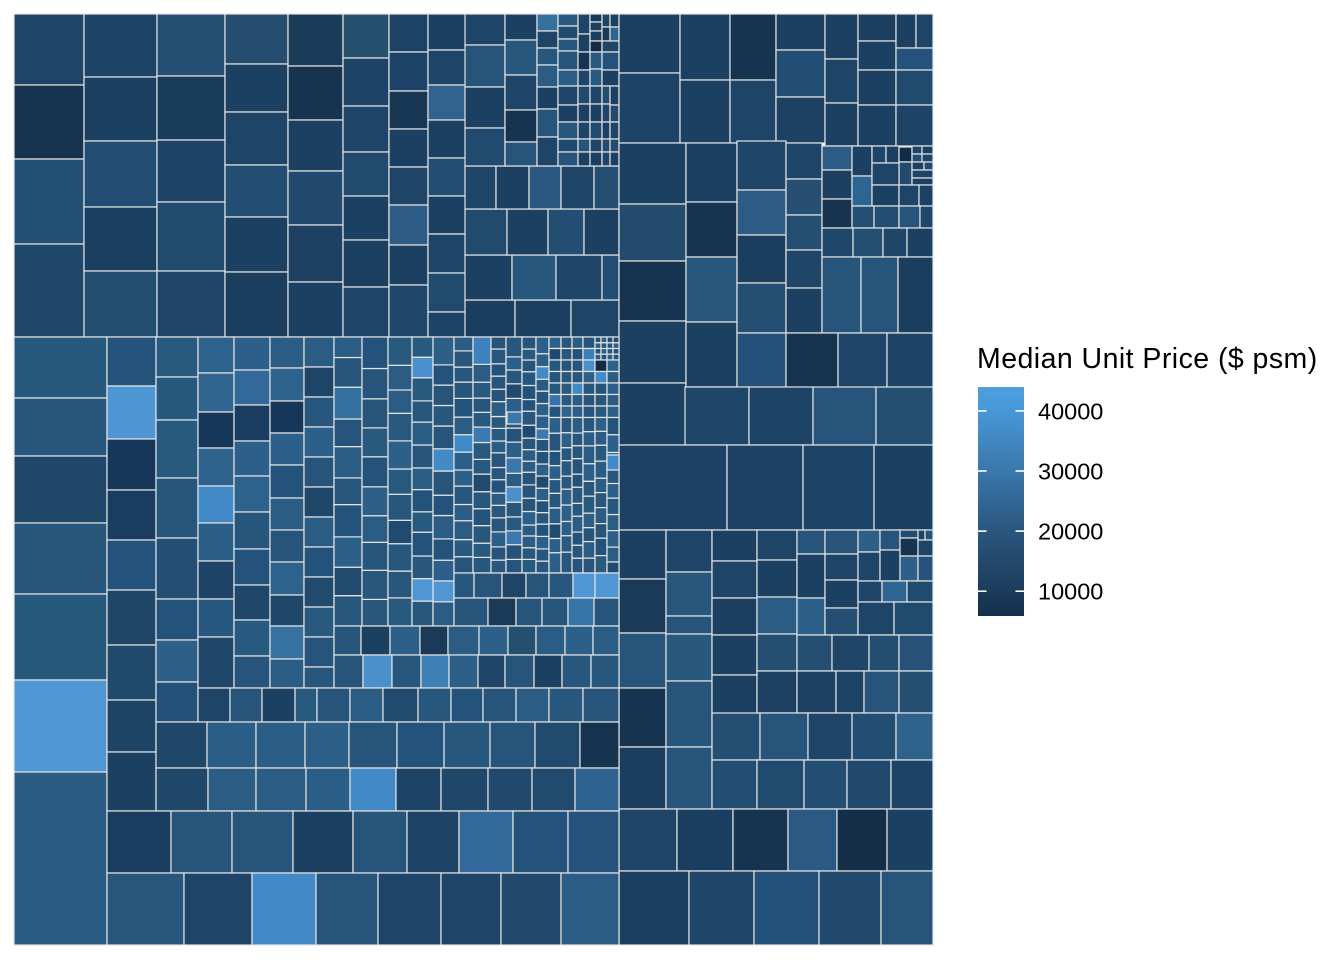 This screenshot has height=960, width=1344. Describe the element at coordinates (1070, 532) in the screenshot. I see `svg-text: 20000` at that location.